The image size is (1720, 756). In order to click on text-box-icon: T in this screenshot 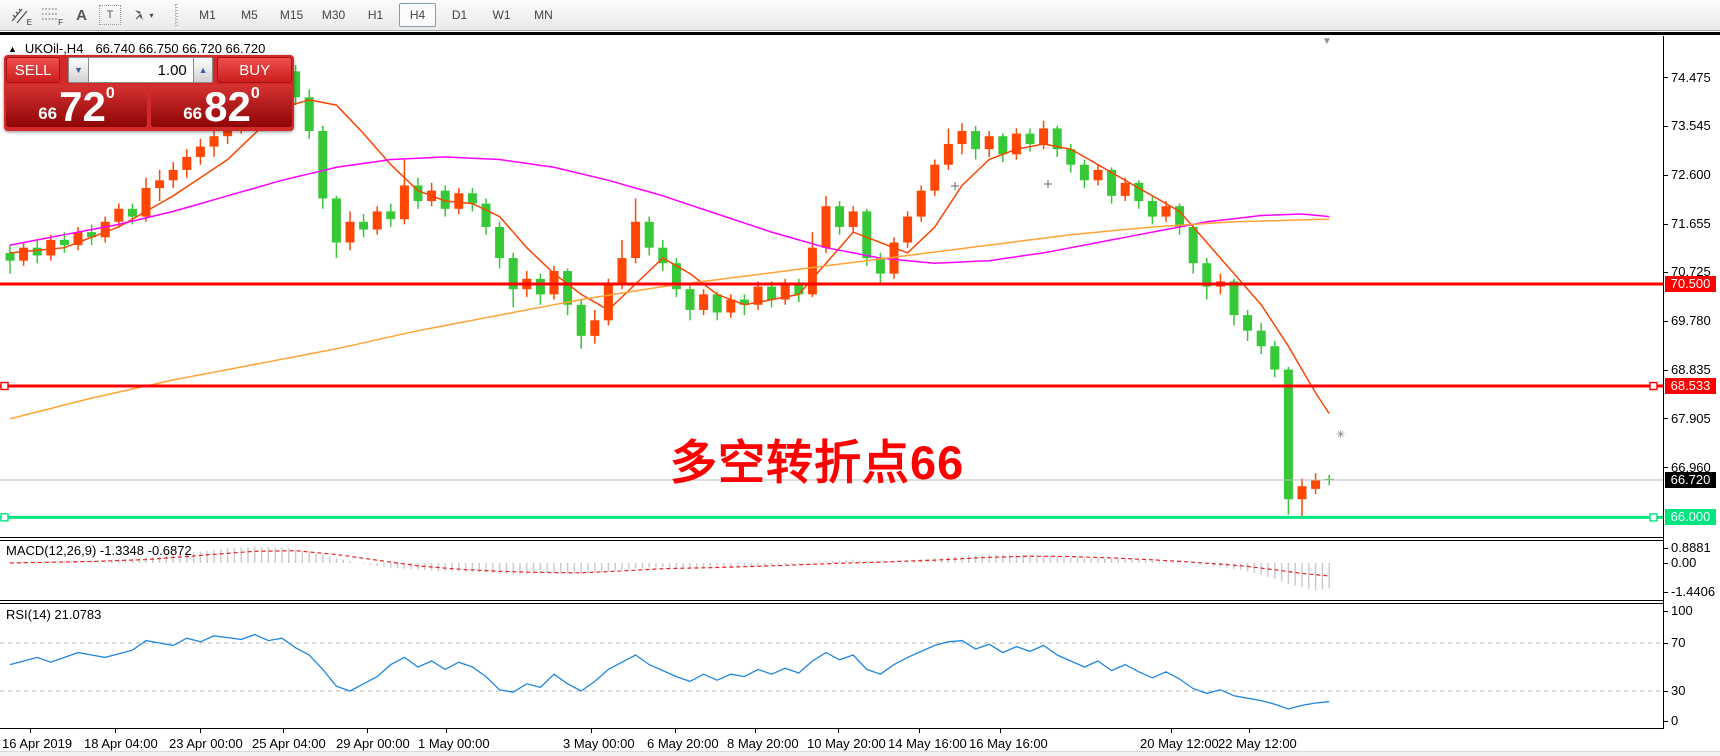, I will do `click(110, 15)`.